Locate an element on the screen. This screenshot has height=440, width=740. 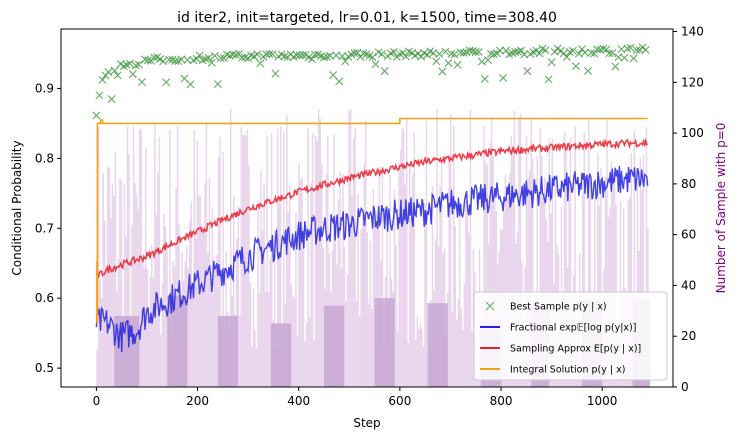
y-tick-label: 0.8 is located at coordinates (44, 158).